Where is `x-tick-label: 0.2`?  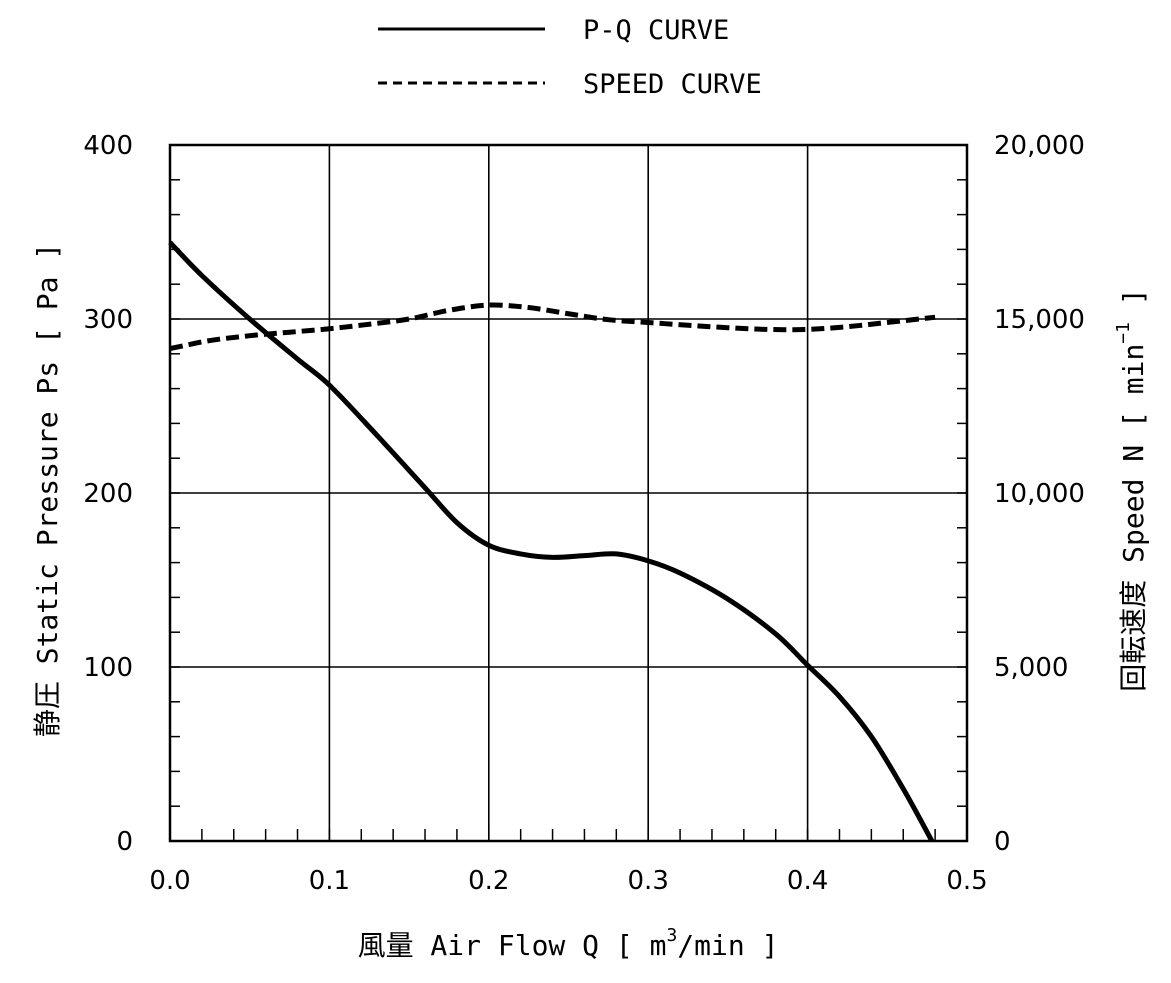 x-tick-label: 0.2 is located at coordinates (488, 881).